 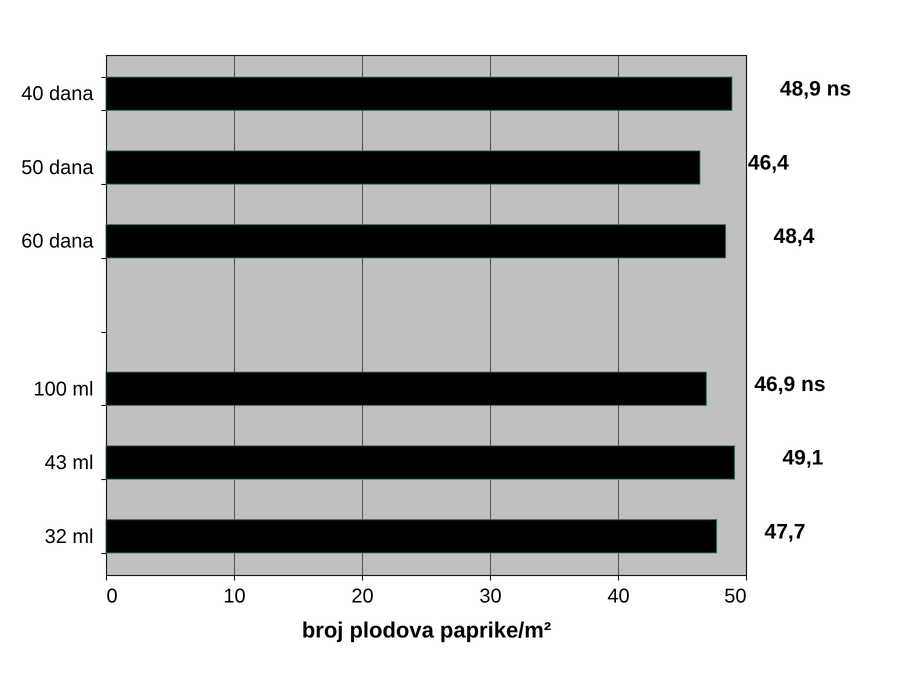 What do you see at coordinates (69, 537) in the screenshot?
I see `y-tick-label: 32 ml` at bounding box center [69, 537].